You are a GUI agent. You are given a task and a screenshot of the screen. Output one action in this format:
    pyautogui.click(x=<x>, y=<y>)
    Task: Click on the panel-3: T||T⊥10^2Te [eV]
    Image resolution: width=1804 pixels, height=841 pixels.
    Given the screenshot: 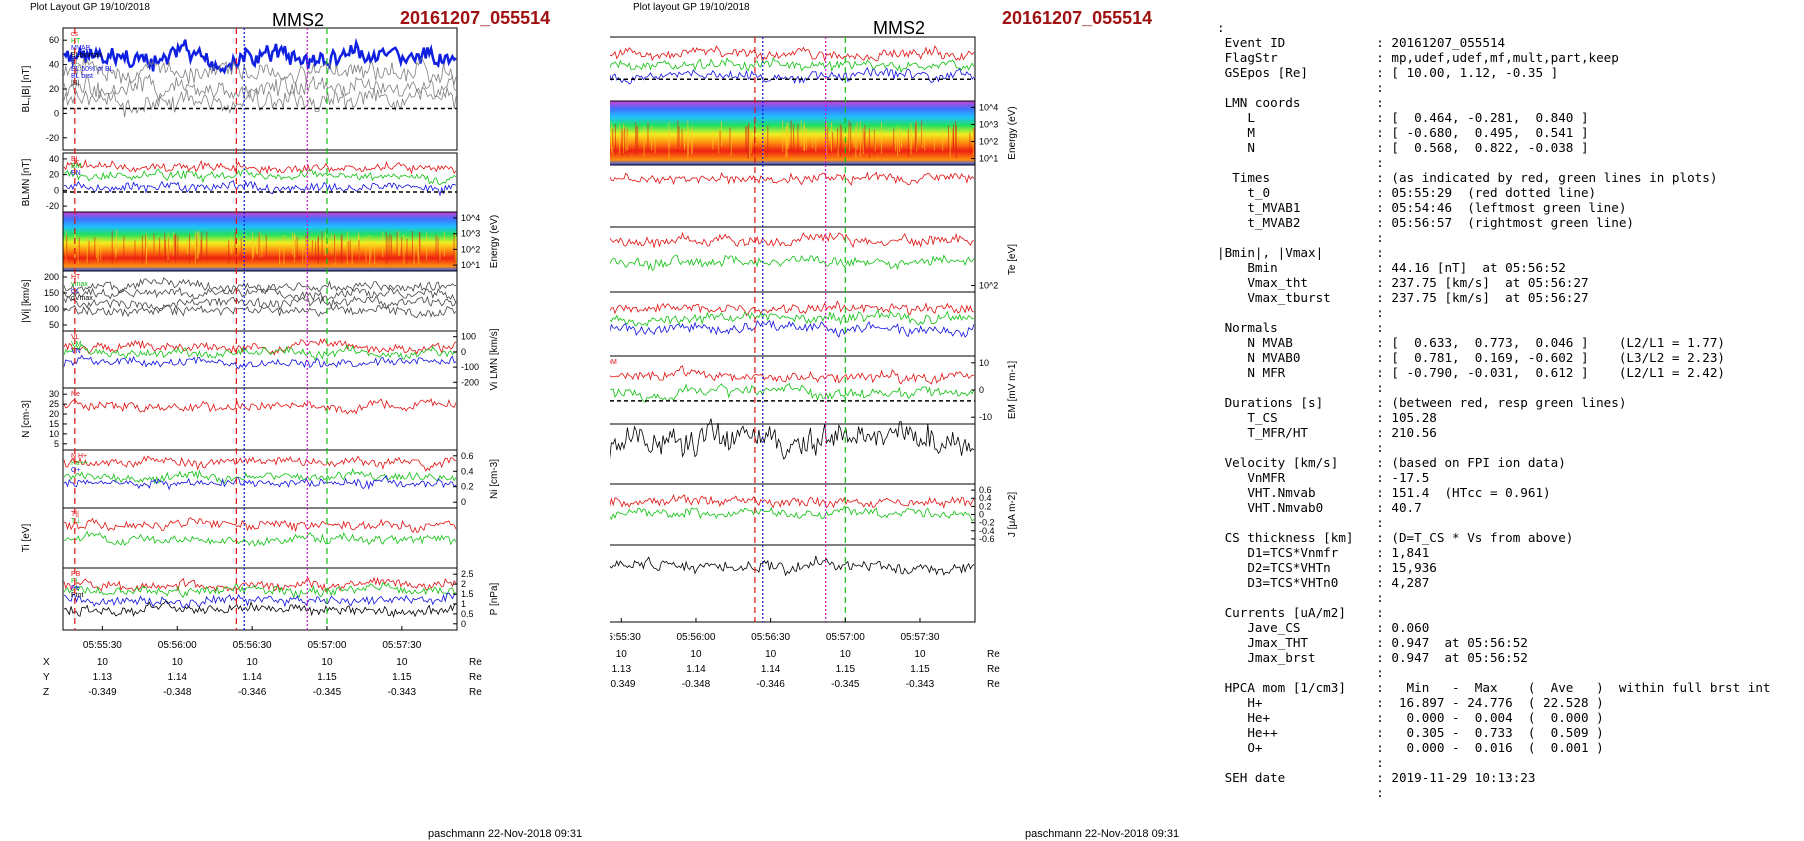 What is the action you would take?
    pyautogui.click(x=814, y=259)
    